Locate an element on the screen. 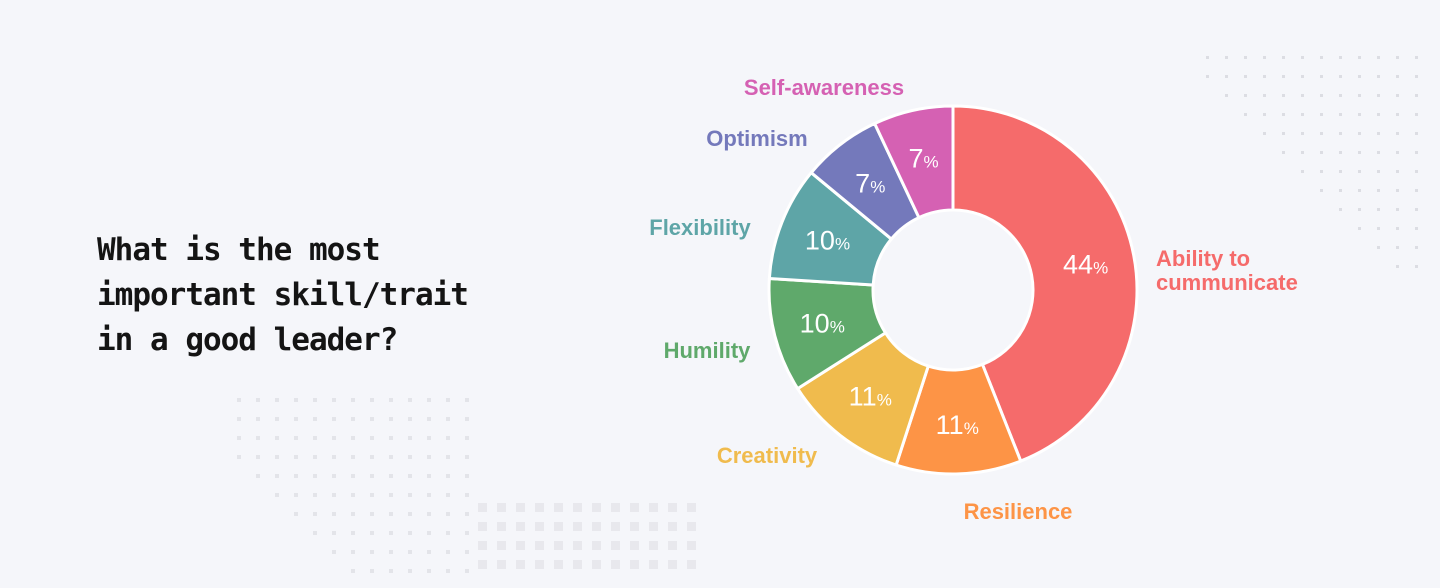  question-line: important skill/trait is located at coordinates (283, 295).